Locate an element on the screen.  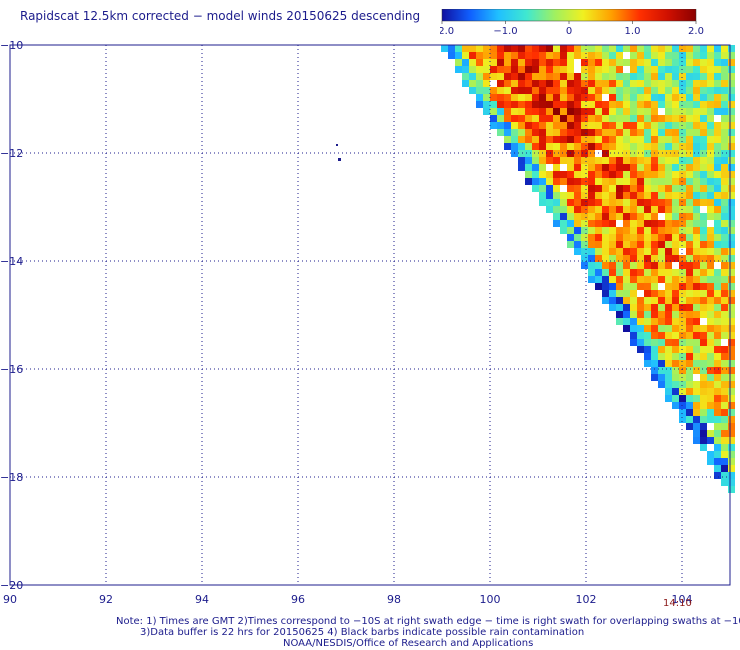
latitude-tick-label: −10 is located at coordinates (11, 45).